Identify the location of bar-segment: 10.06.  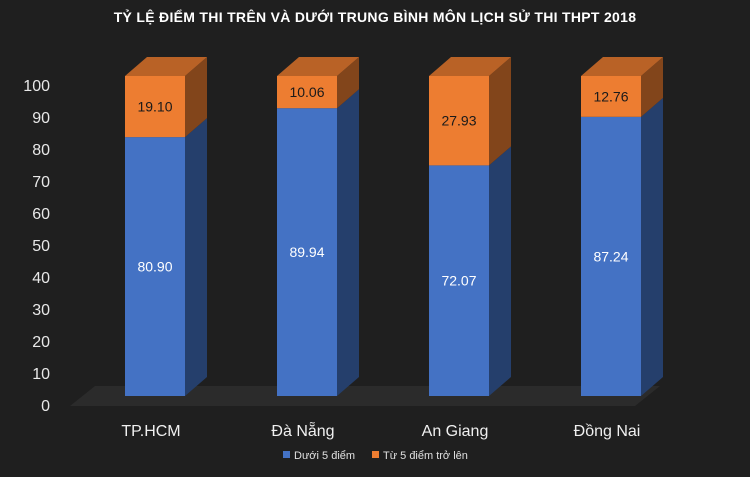
(318, 83).